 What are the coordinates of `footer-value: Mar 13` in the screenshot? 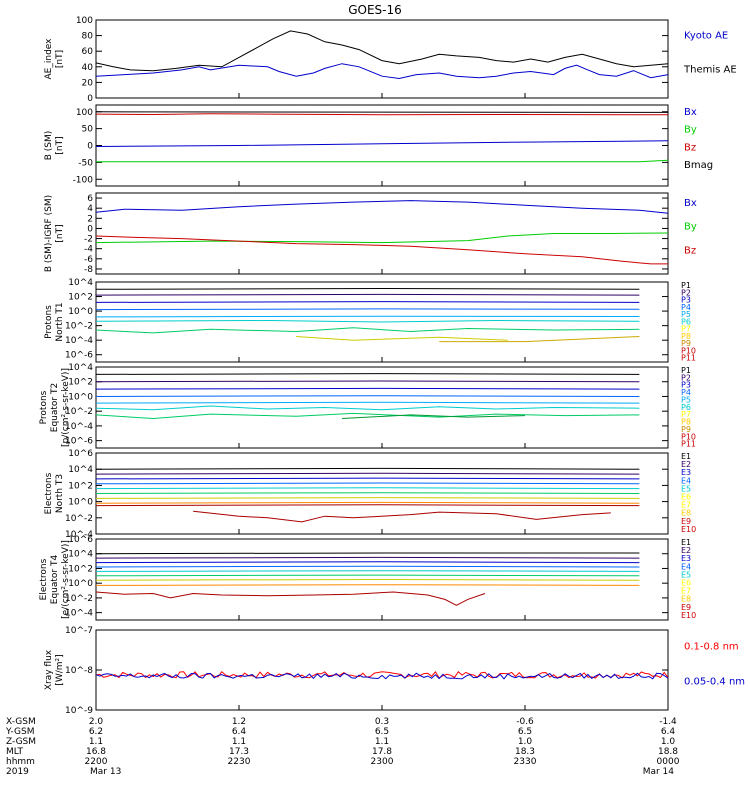 It's located at (105, 772).